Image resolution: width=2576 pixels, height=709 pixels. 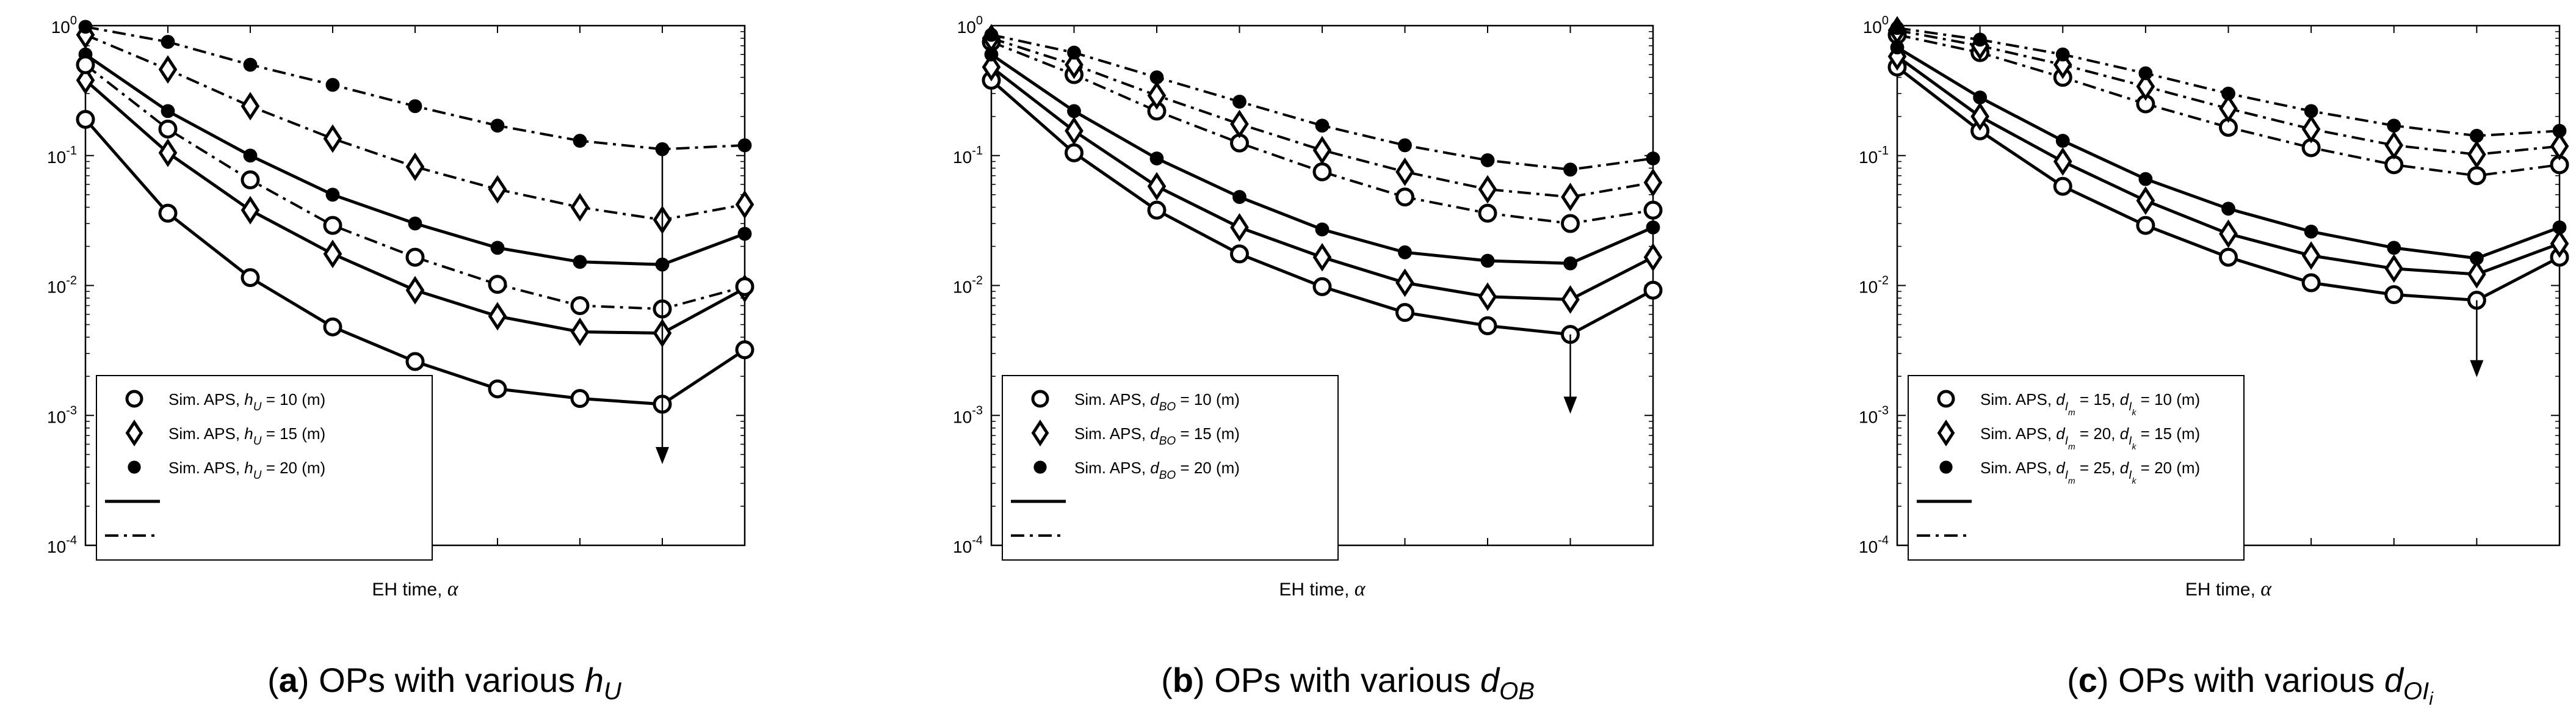 What do you see at coordinates (1136, 470) in the screenshot?
I see `legend-entry: Sim. APS, dBO = 20 (m)` at bounding box center [1136, 470].